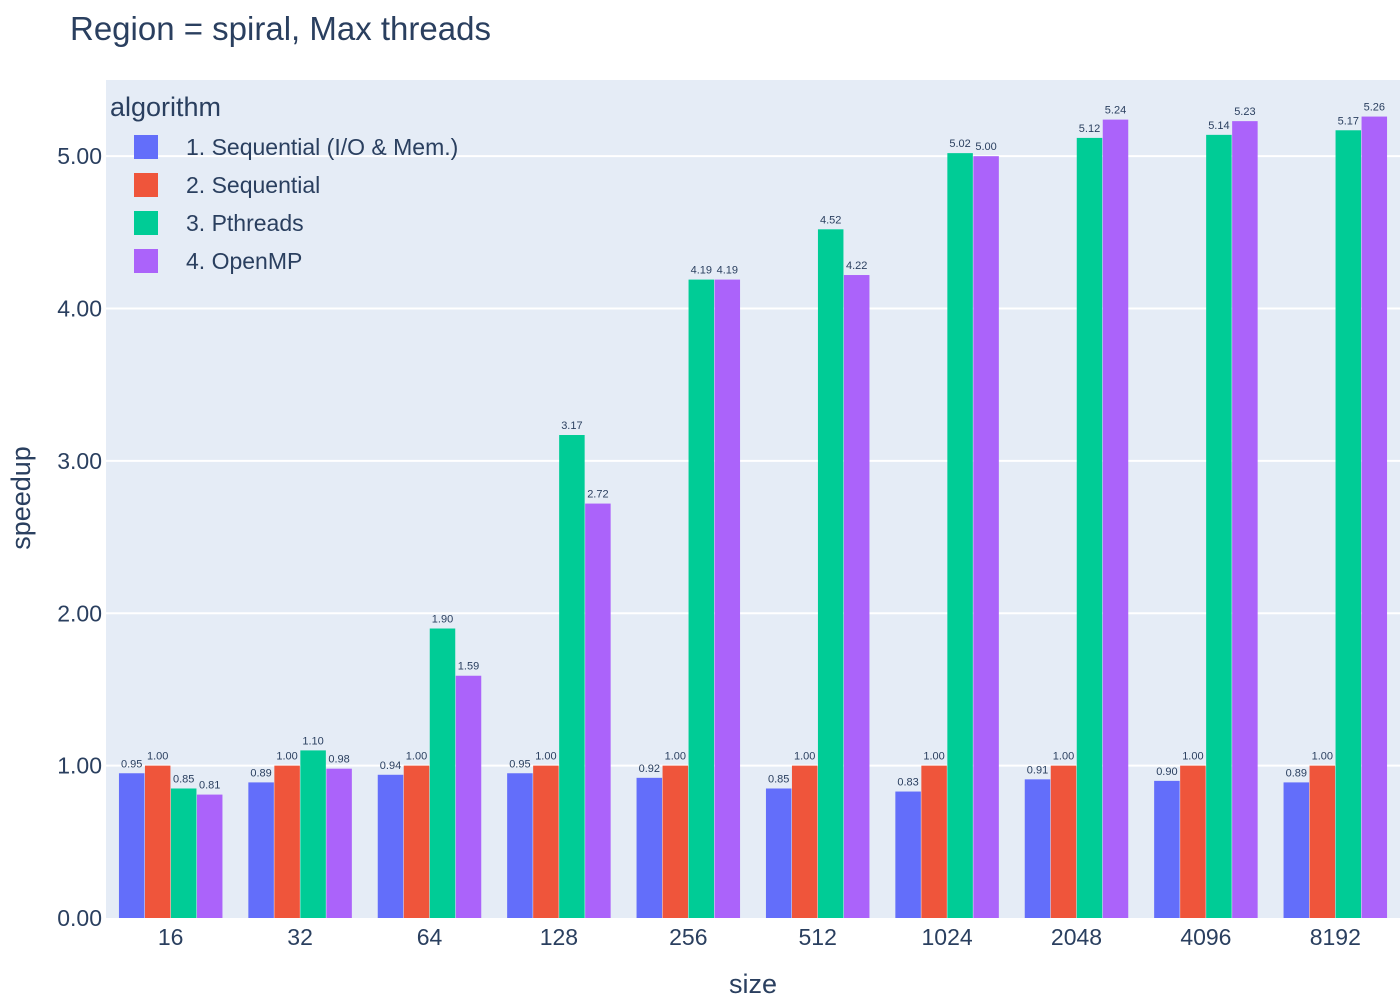 The width and height of the screenshot is (1400, 1000). I want to click on x-tick-label: 64, so click(430, 937).